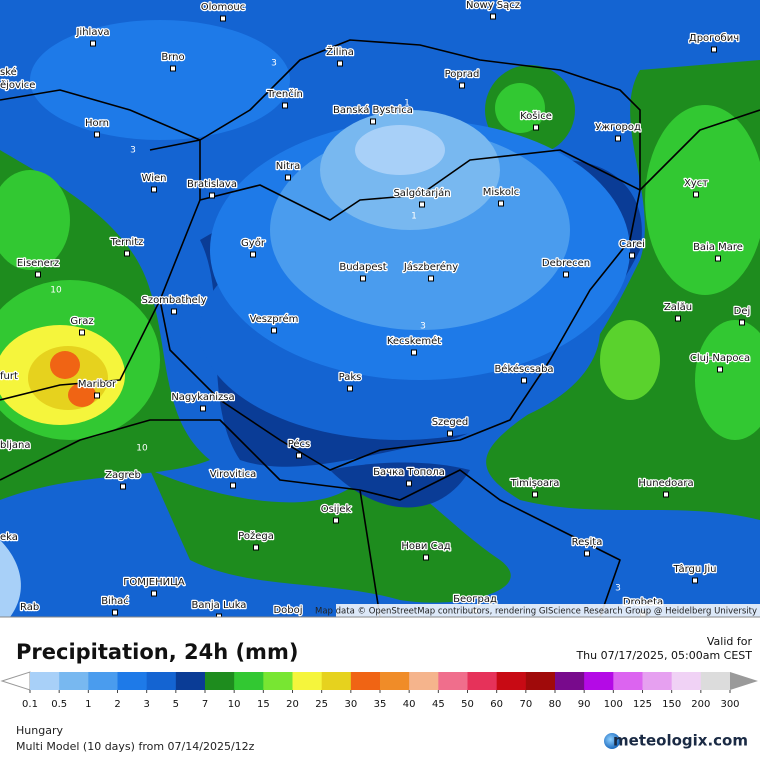 The width and height of the screenshot is (760, 764). I want to click on city-label: bljana, so click(15, 445).